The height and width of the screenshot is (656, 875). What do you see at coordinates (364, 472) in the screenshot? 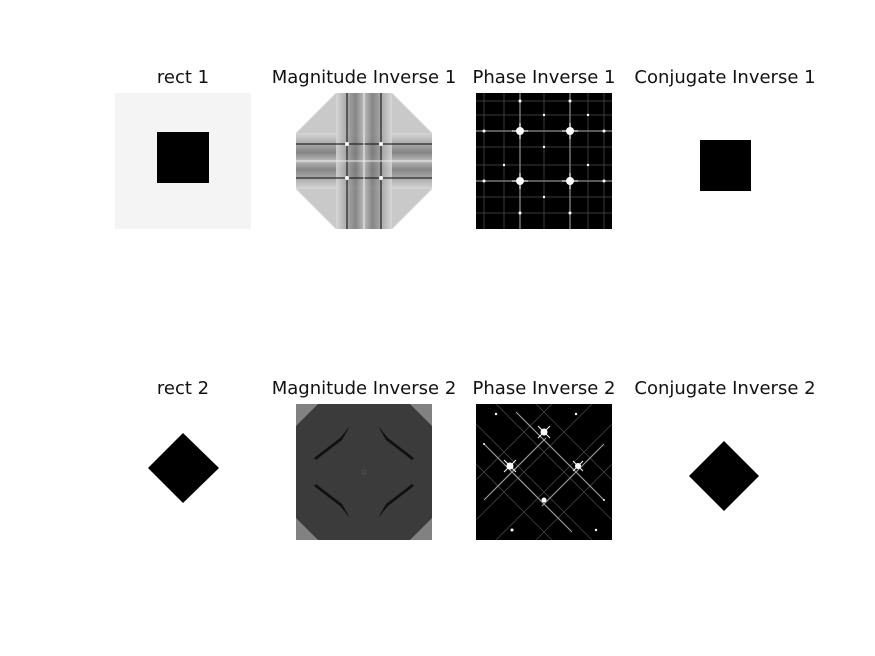
I see `magnitude-inverse-2-image` at bounding box center [364, 472].